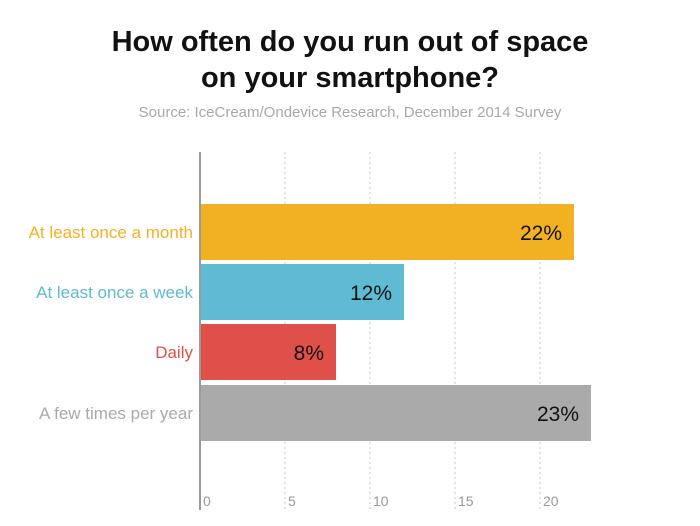  I want to click on x-tick-label-15: 15, so click(466, 501).